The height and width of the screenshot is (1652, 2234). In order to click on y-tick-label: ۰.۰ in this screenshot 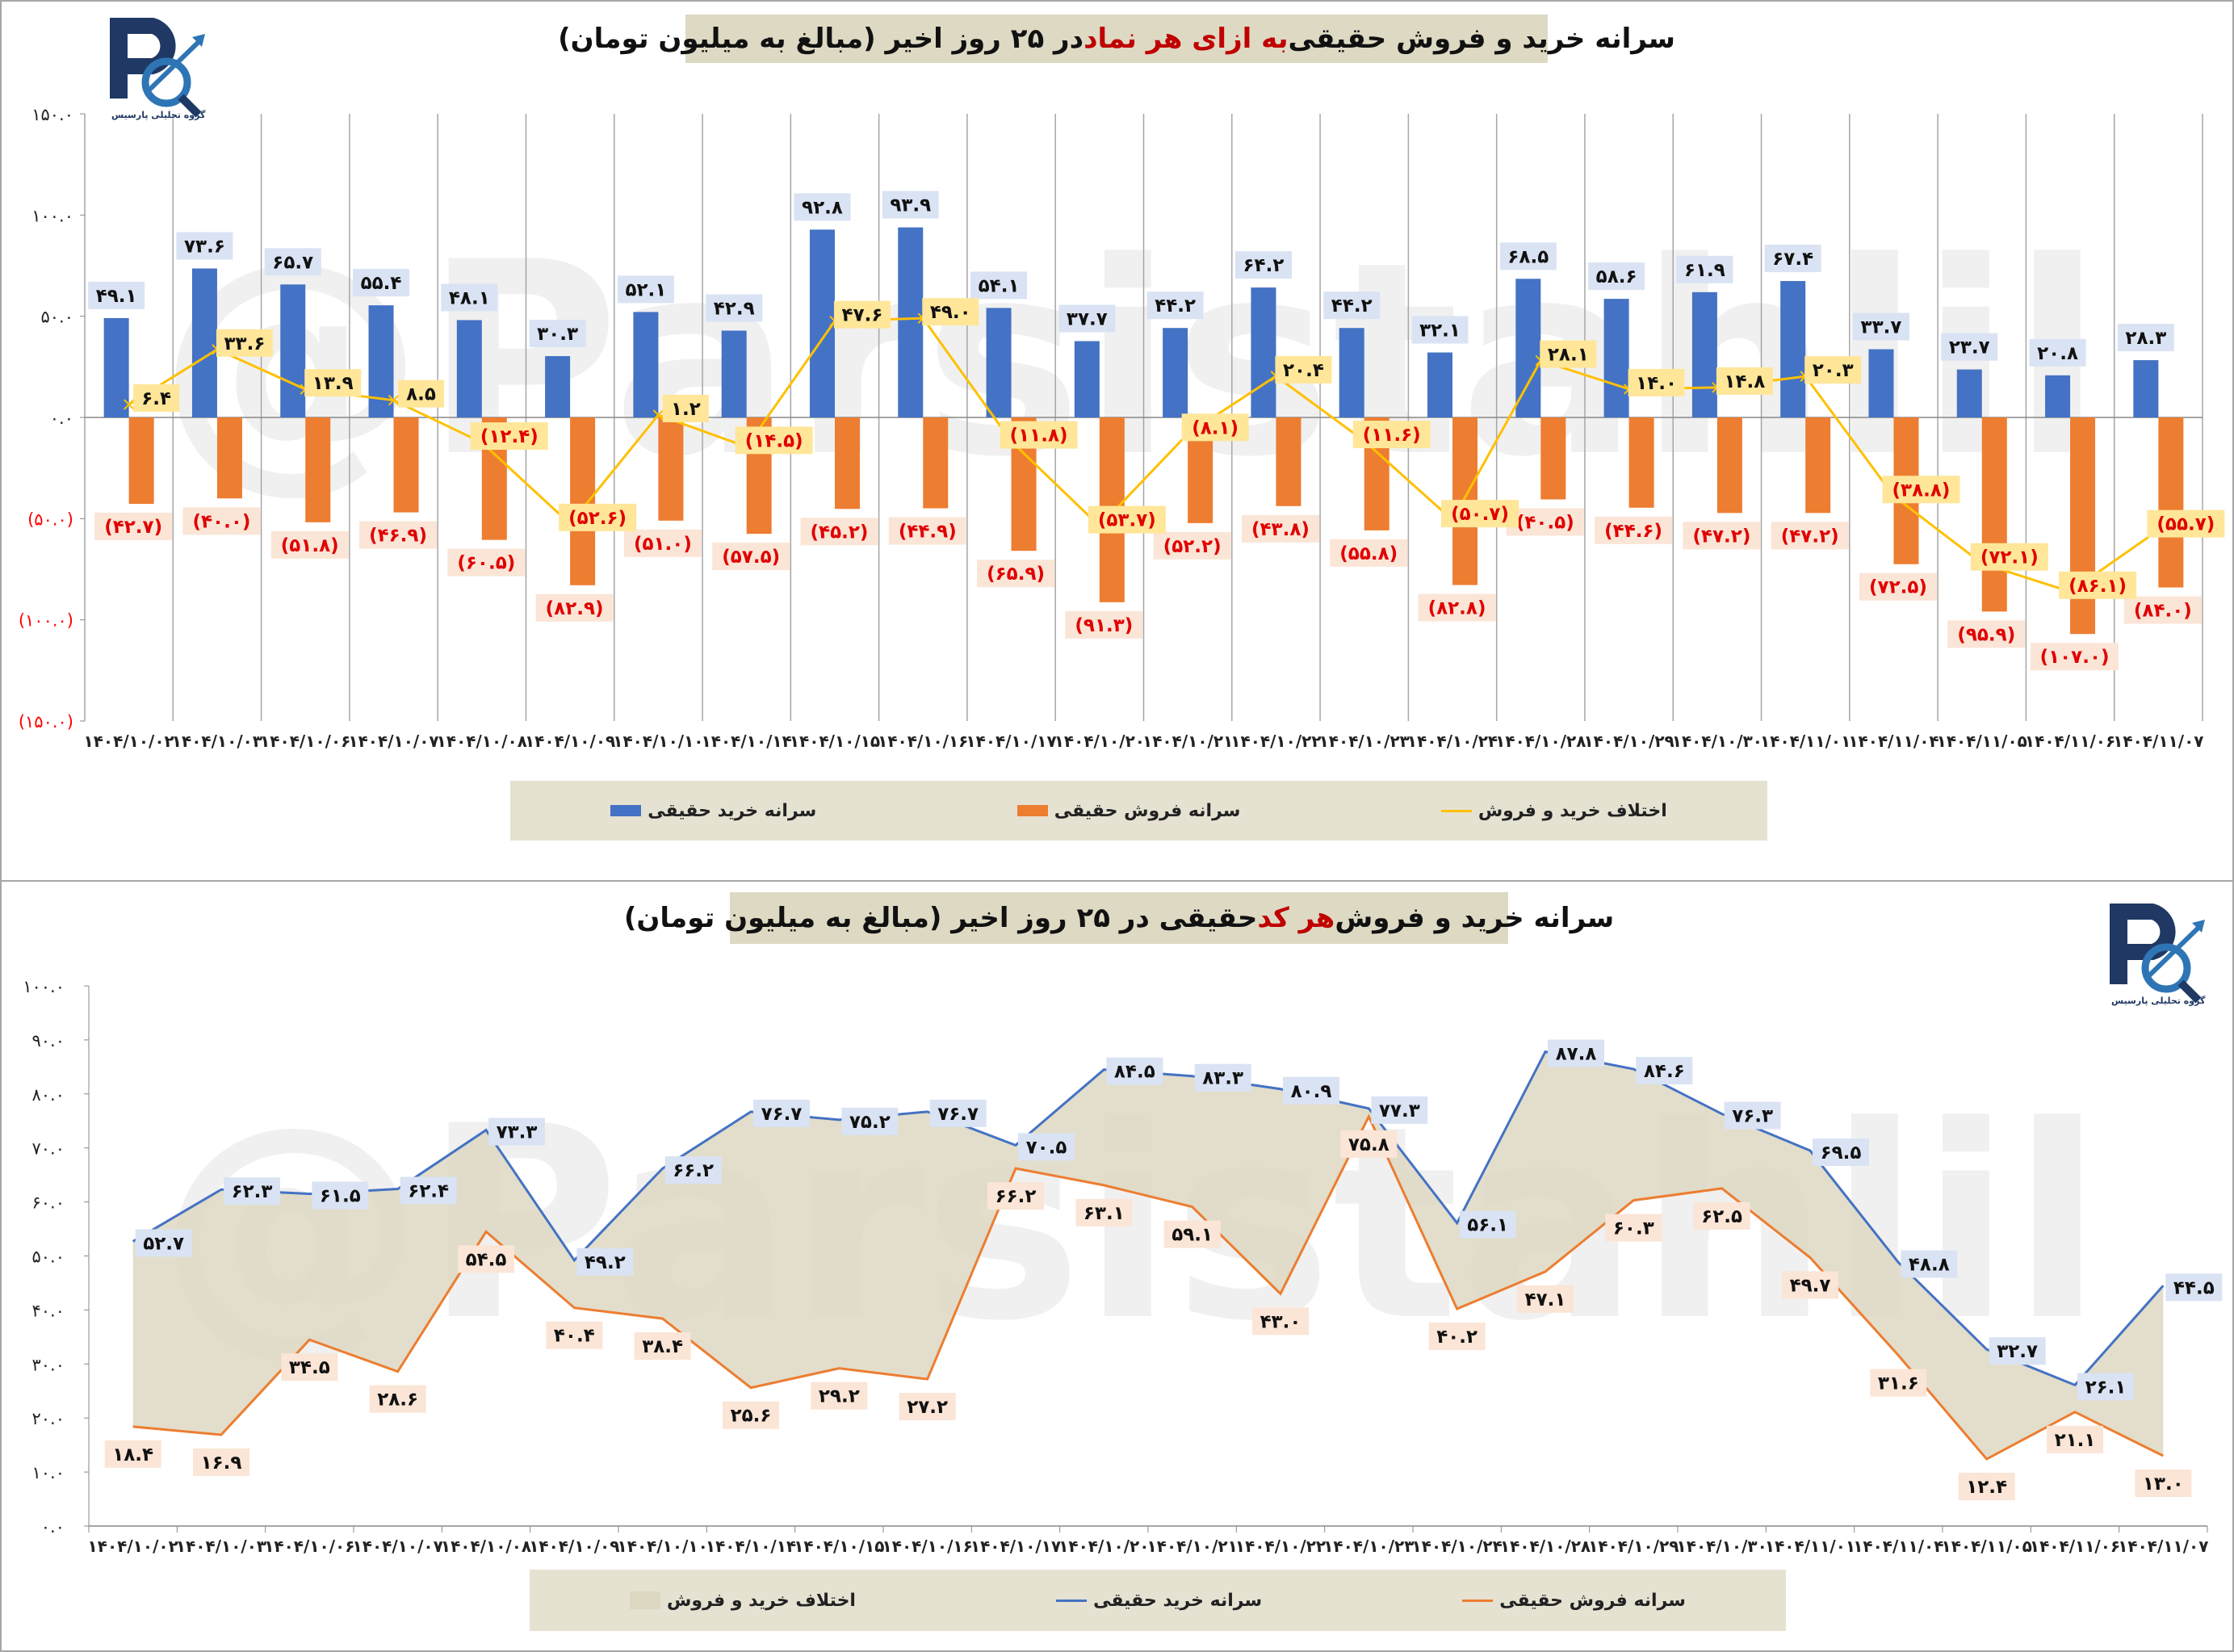, I will do `click(61, 418)`.